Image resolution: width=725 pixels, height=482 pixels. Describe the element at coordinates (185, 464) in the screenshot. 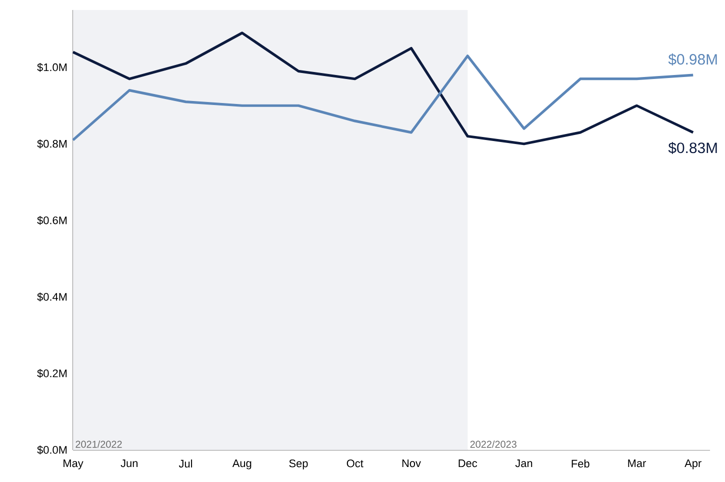

I see `x-tick-label: Jul` at that location.